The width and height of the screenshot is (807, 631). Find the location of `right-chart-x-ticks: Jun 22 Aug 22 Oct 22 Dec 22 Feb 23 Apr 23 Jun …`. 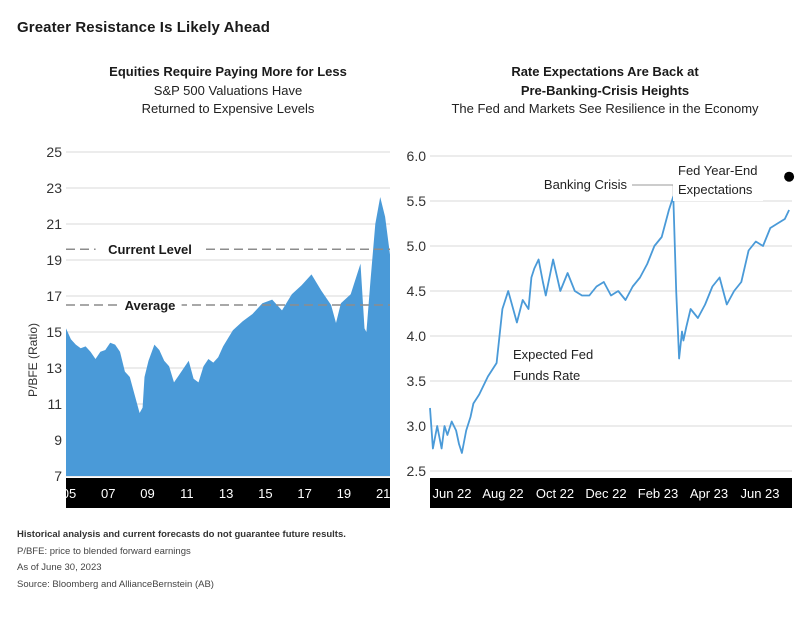

right-chart-x-ticks: Jun 22 Aug 22 Oct 22 Dec 22 Feb 23 Apr 23 Jun … is located at coordinates (605, 493).